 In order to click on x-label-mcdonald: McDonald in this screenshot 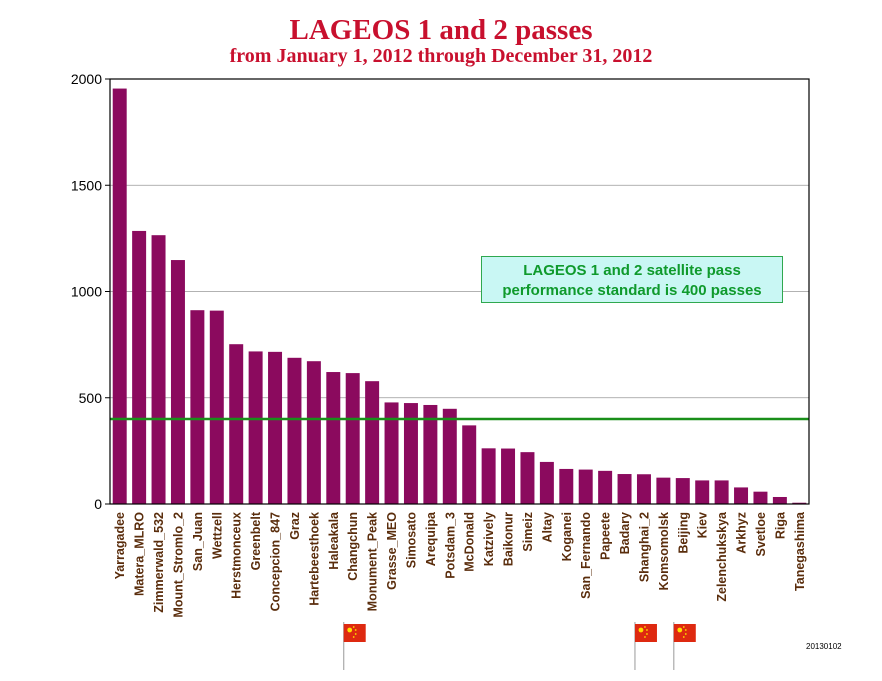, I will do `click(470, 542)`.